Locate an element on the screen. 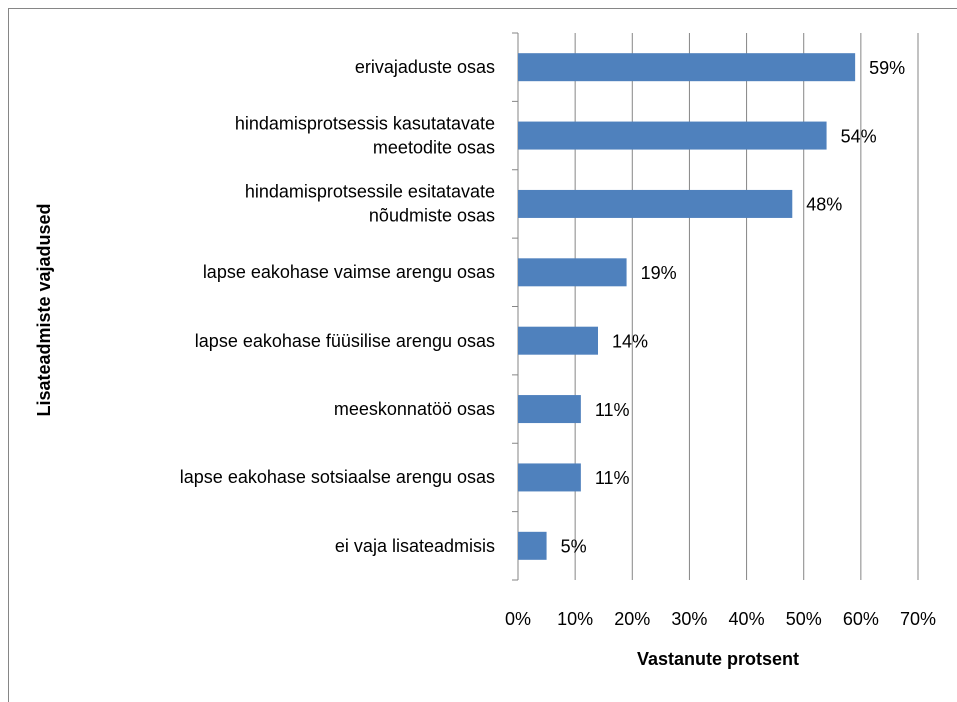 The image size is (957, 702). value-label: 48% is located at coordinates (824, 205).